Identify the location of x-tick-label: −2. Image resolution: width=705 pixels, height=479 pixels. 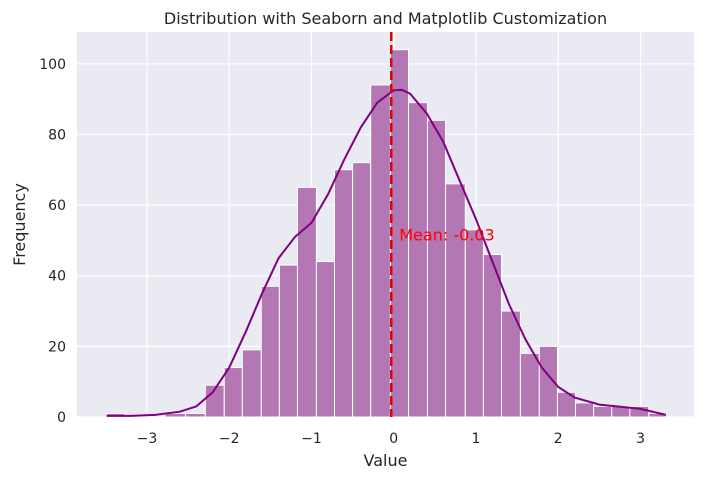
(229, 439).